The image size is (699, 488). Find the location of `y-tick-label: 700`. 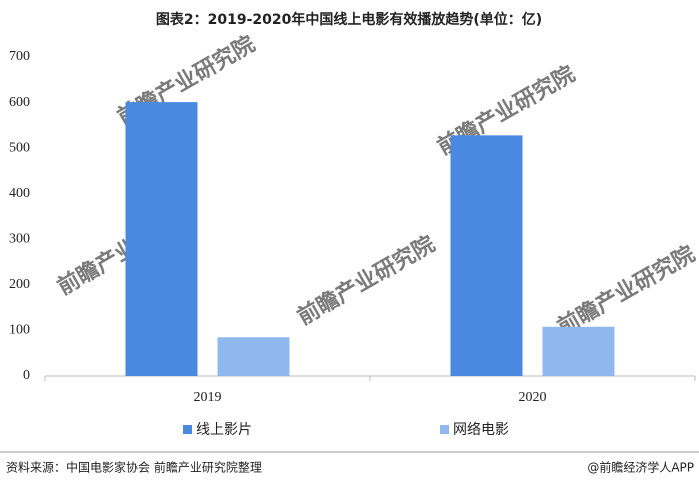

y-tick-label: 700 is located at coordinates (19, 56).